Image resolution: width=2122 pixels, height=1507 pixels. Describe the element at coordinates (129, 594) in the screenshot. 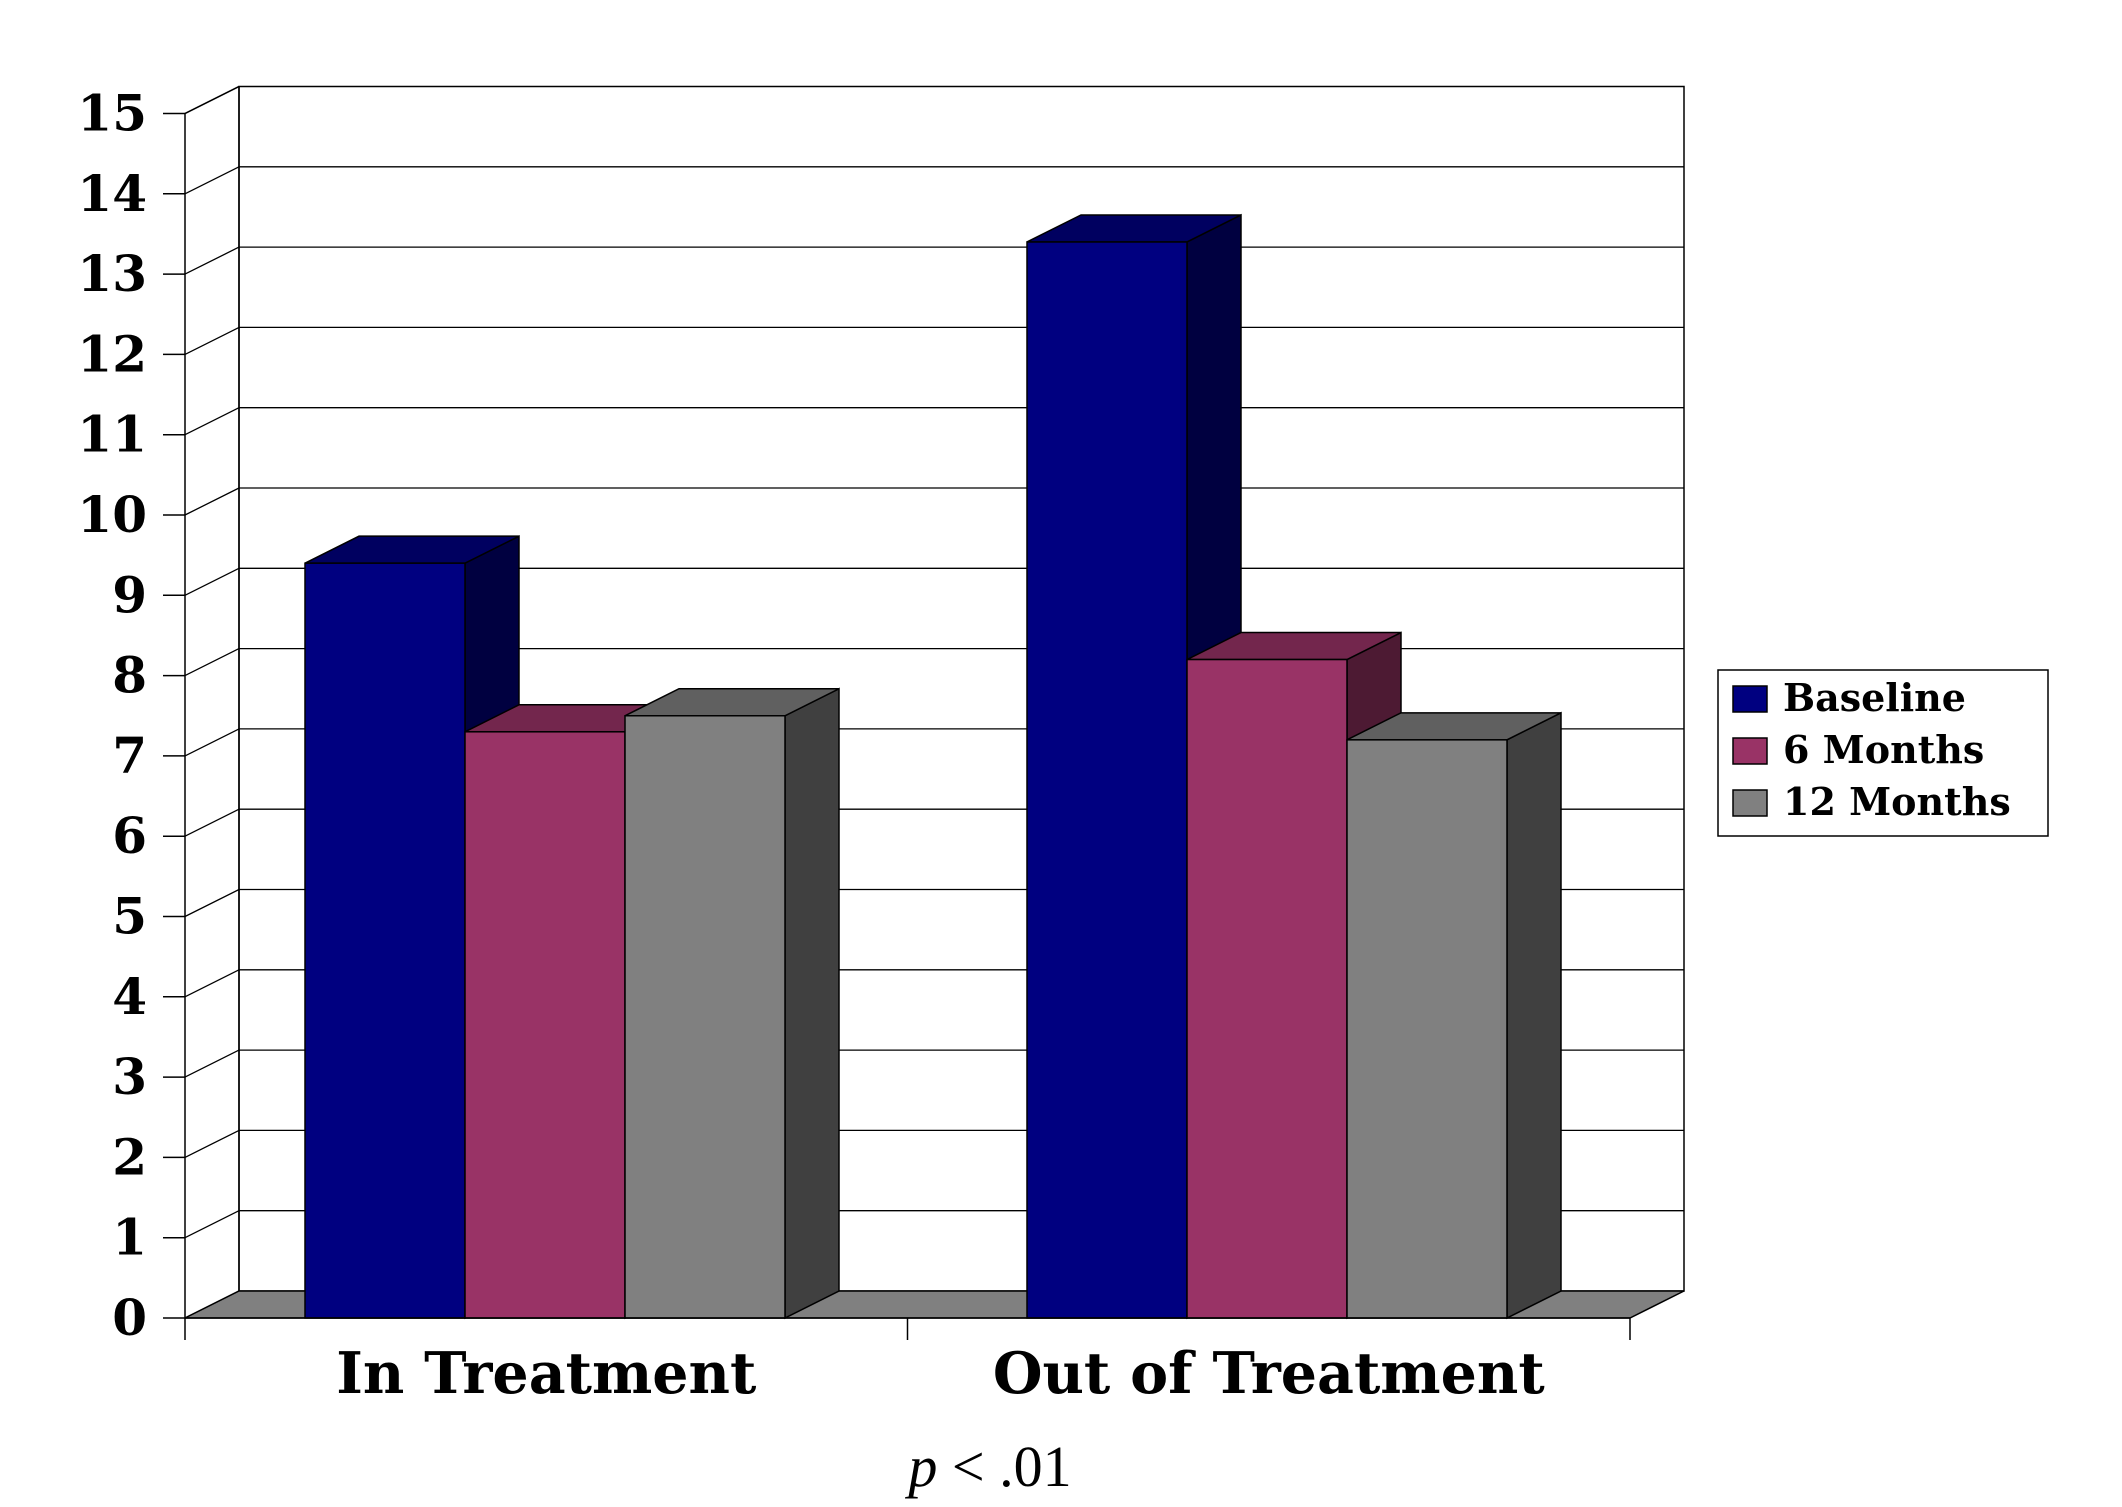

I see `y-tick-label: 9` at that location.